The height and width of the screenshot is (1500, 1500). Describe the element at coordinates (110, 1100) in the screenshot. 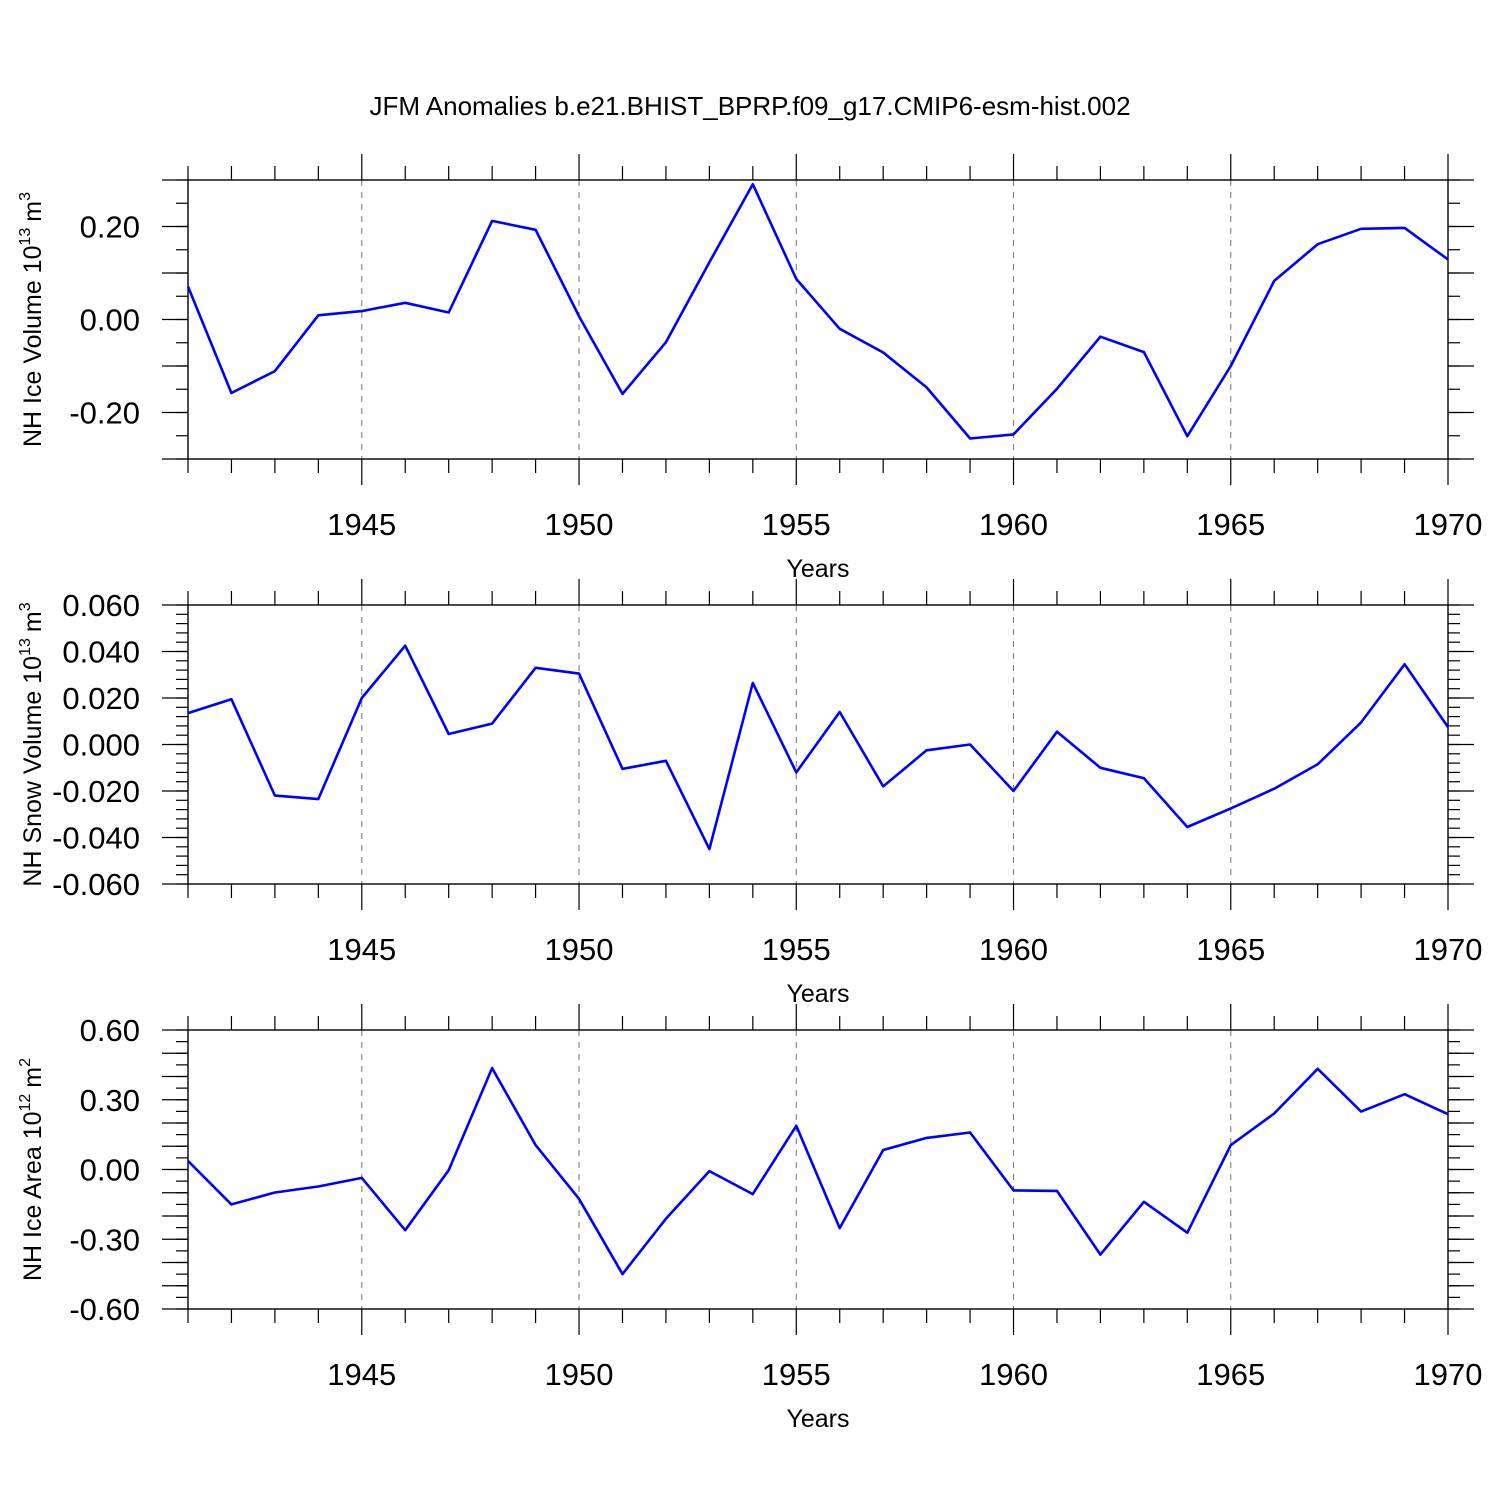

I see `y-tick-label: 0.30` at that location.